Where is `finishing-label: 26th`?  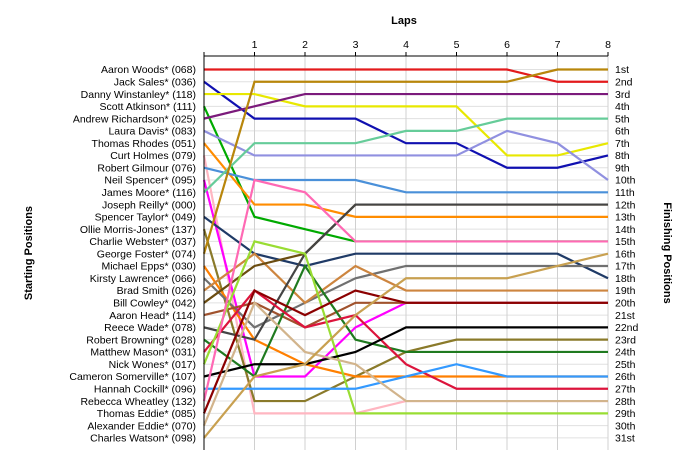 finishing-label: 26th is located at coordinates (625, 377).